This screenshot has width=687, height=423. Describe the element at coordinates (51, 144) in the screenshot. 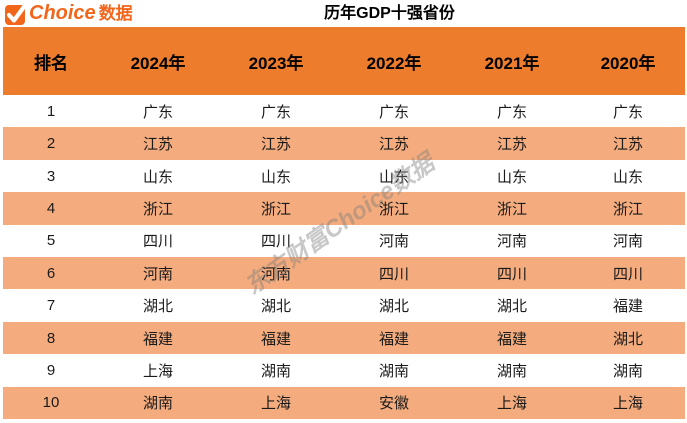

I see `rank-cell: 2` at that location.